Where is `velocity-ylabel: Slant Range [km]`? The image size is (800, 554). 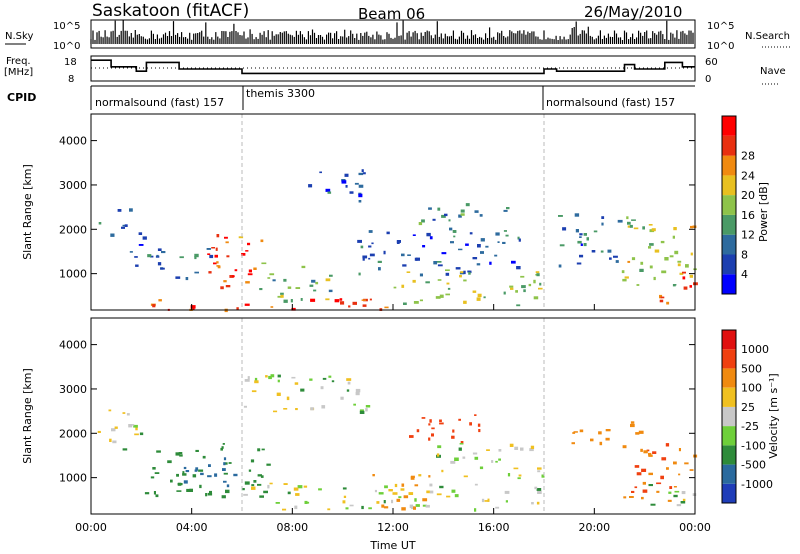 velocity-ylabel: Slant Range [km] is located at coordinates (27, 416).